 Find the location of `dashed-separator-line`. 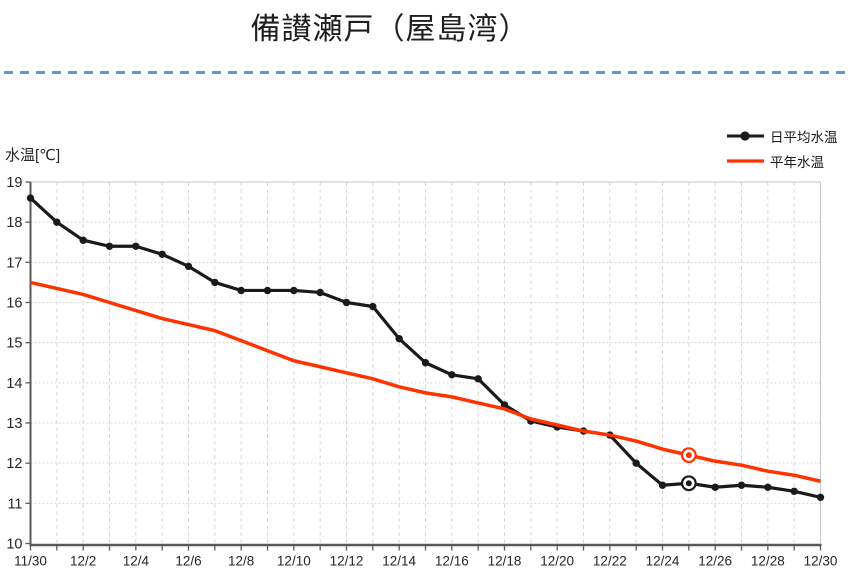

dashed-separator-line is located at coordinates (425, 72).